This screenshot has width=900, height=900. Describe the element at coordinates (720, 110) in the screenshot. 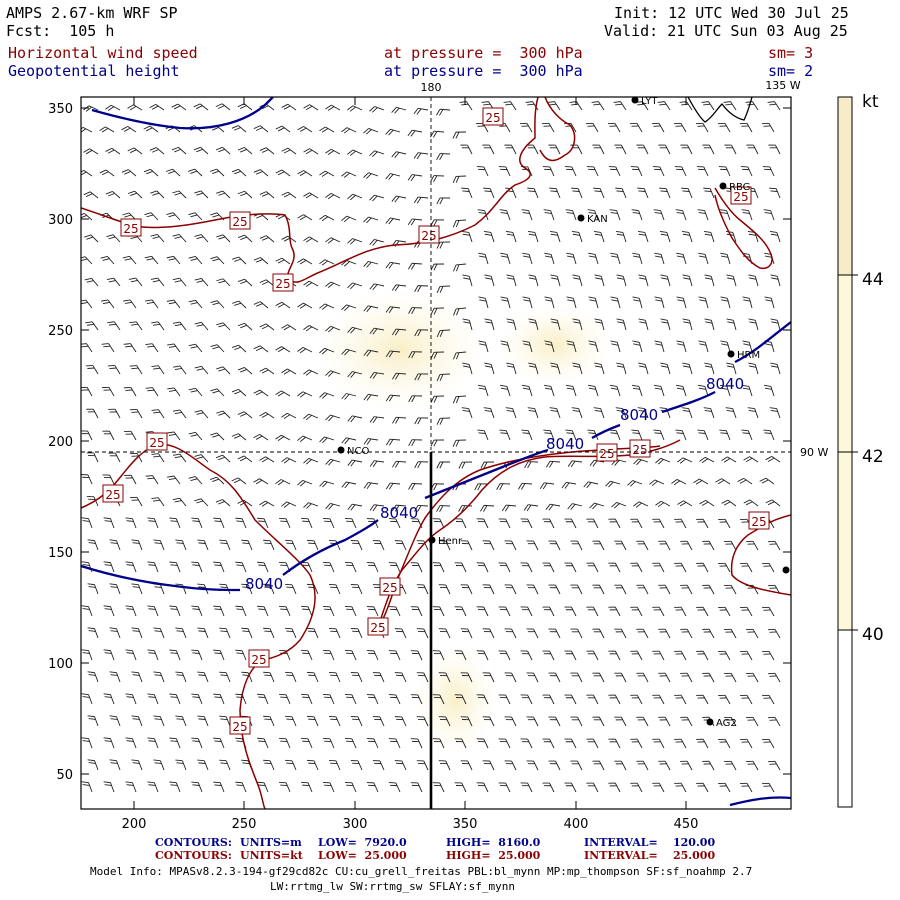

I see `coastline` at that location.